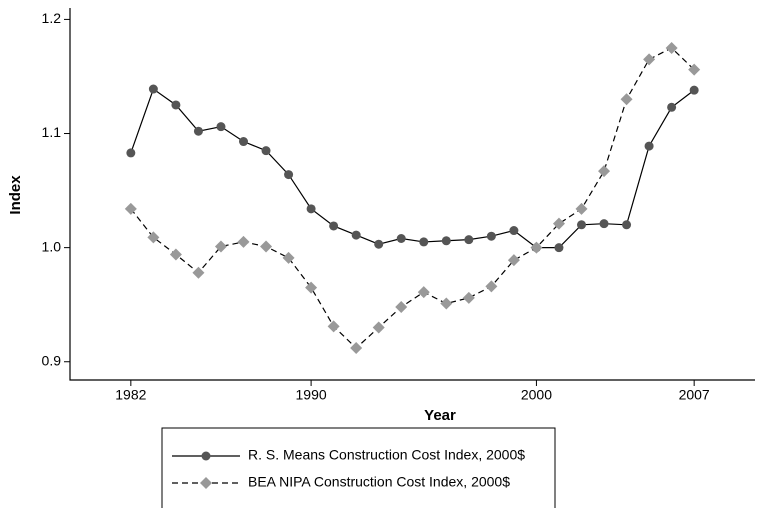 The image size is (767, 508). I want to click on x-tick-label: 2007, so click(694, 395).